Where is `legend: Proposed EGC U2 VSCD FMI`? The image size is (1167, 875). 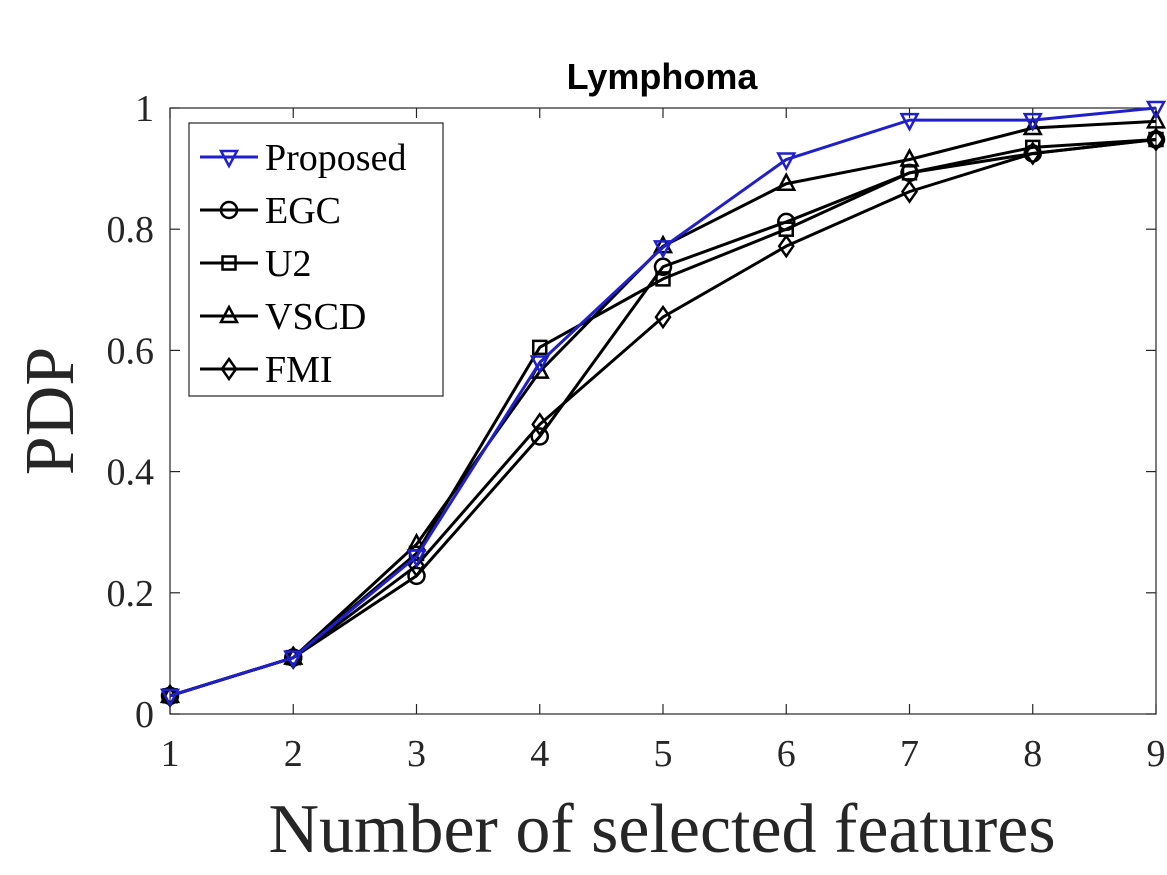
legend: Proposed EGC U2 VSCD FMI is located at coordinates (316, 259).